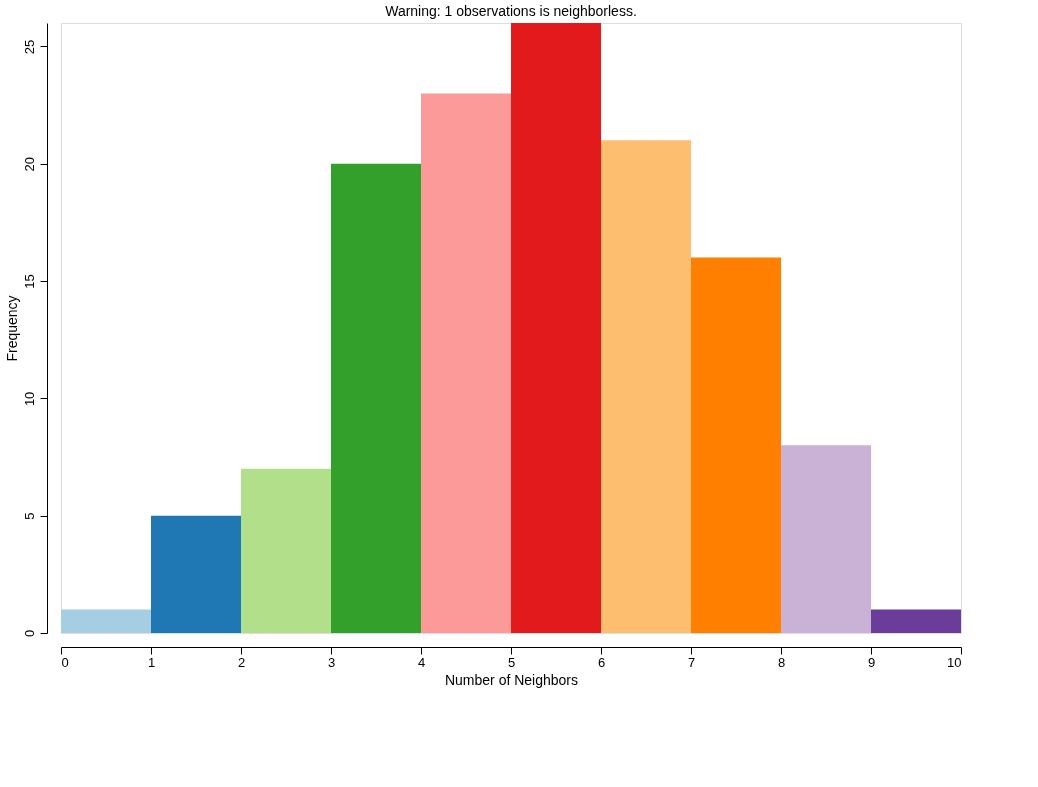 The height and width of the screenshot is (787, 1038). Describe the element at coordinates (511, 11) in the screenshot. I see `chart-title: Warning: 1 observations is neighborless.` at that location.